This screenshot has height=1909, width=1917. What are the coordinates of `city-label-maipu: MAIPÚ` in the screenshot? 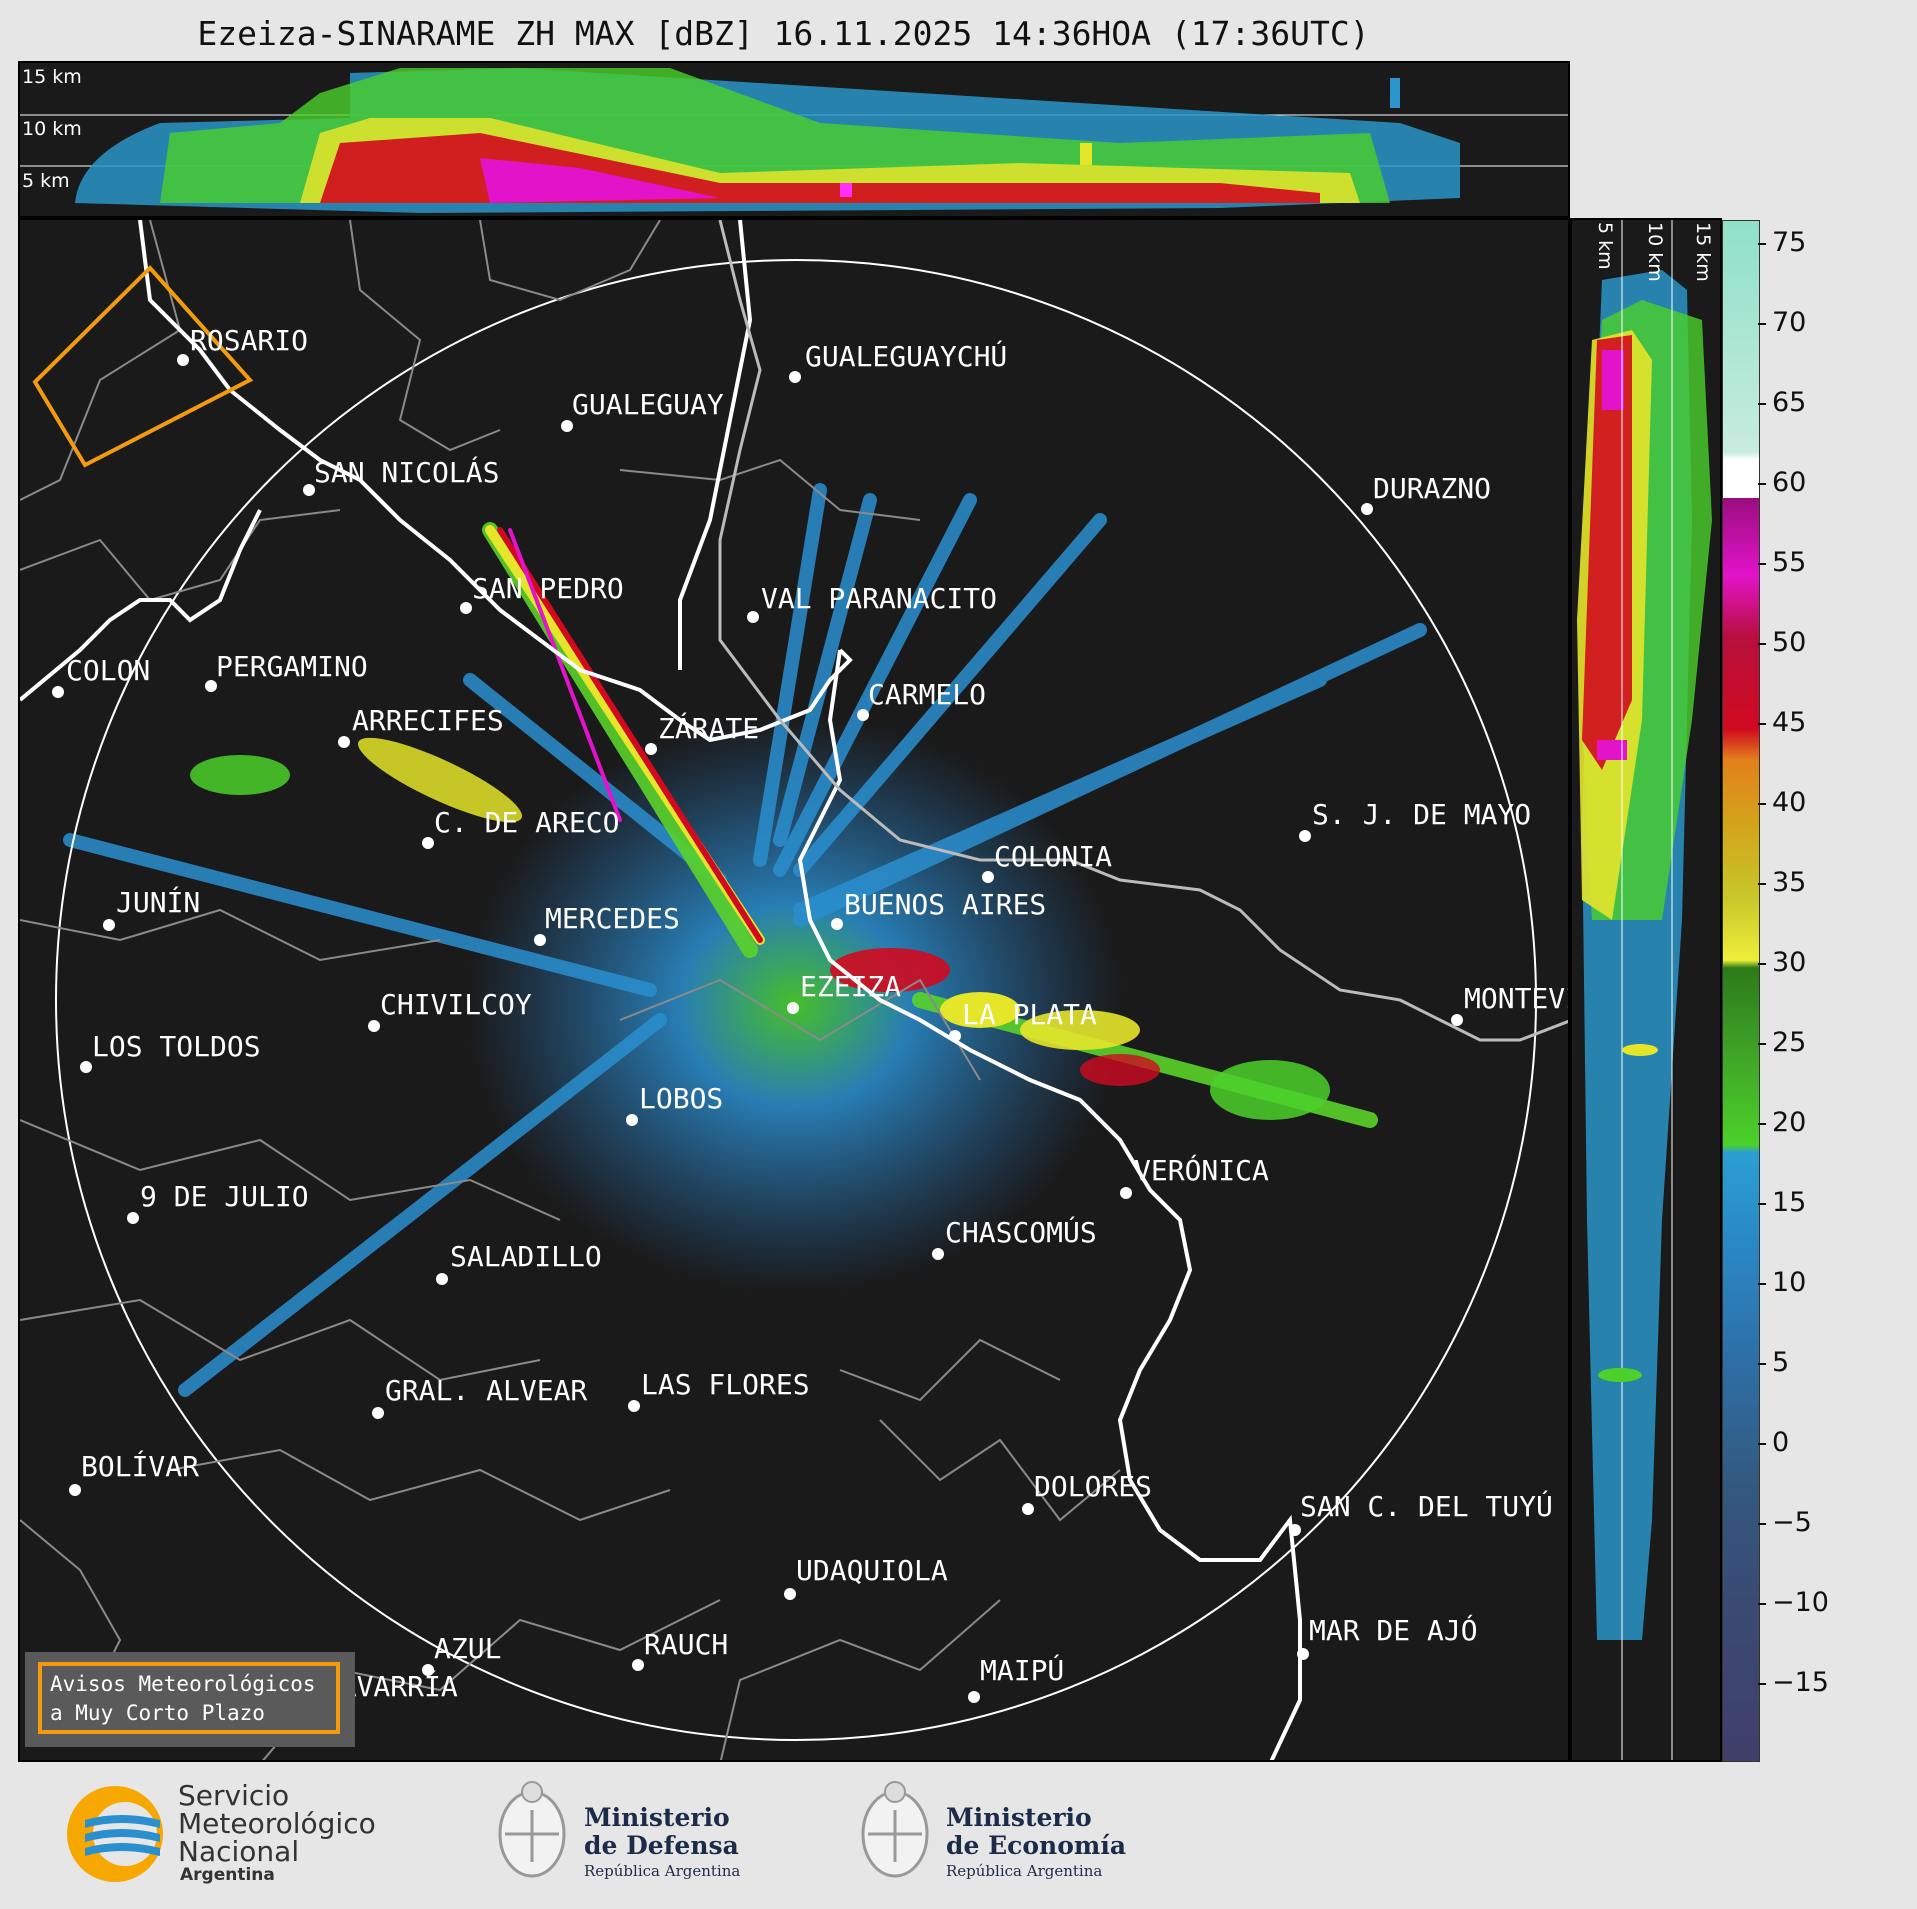 It's located at (1022, 1670).